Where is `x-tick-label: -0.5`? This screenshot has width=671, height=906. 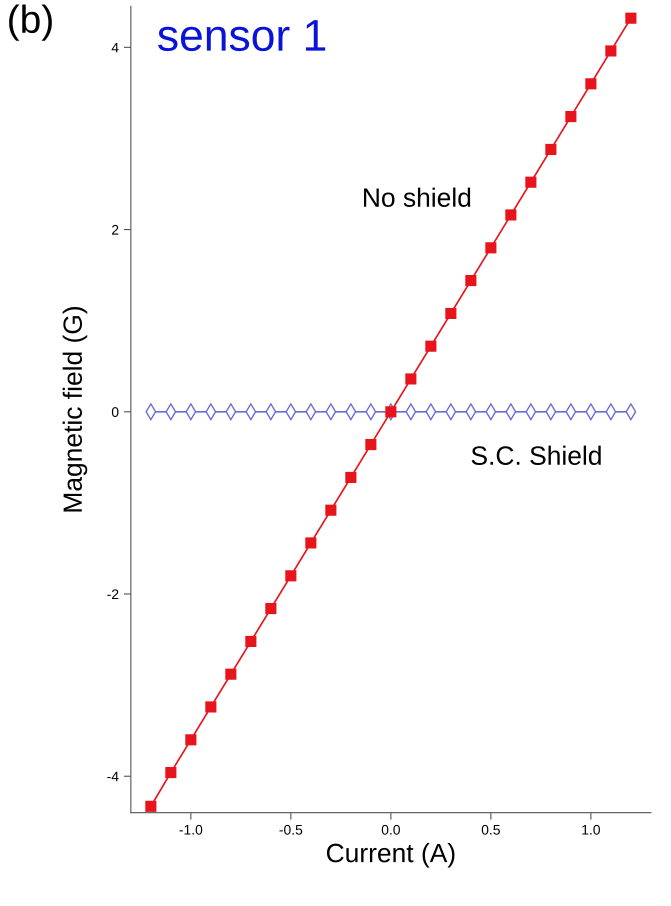
x-tick-label: -0.5 is located at coordinates (291, 829).